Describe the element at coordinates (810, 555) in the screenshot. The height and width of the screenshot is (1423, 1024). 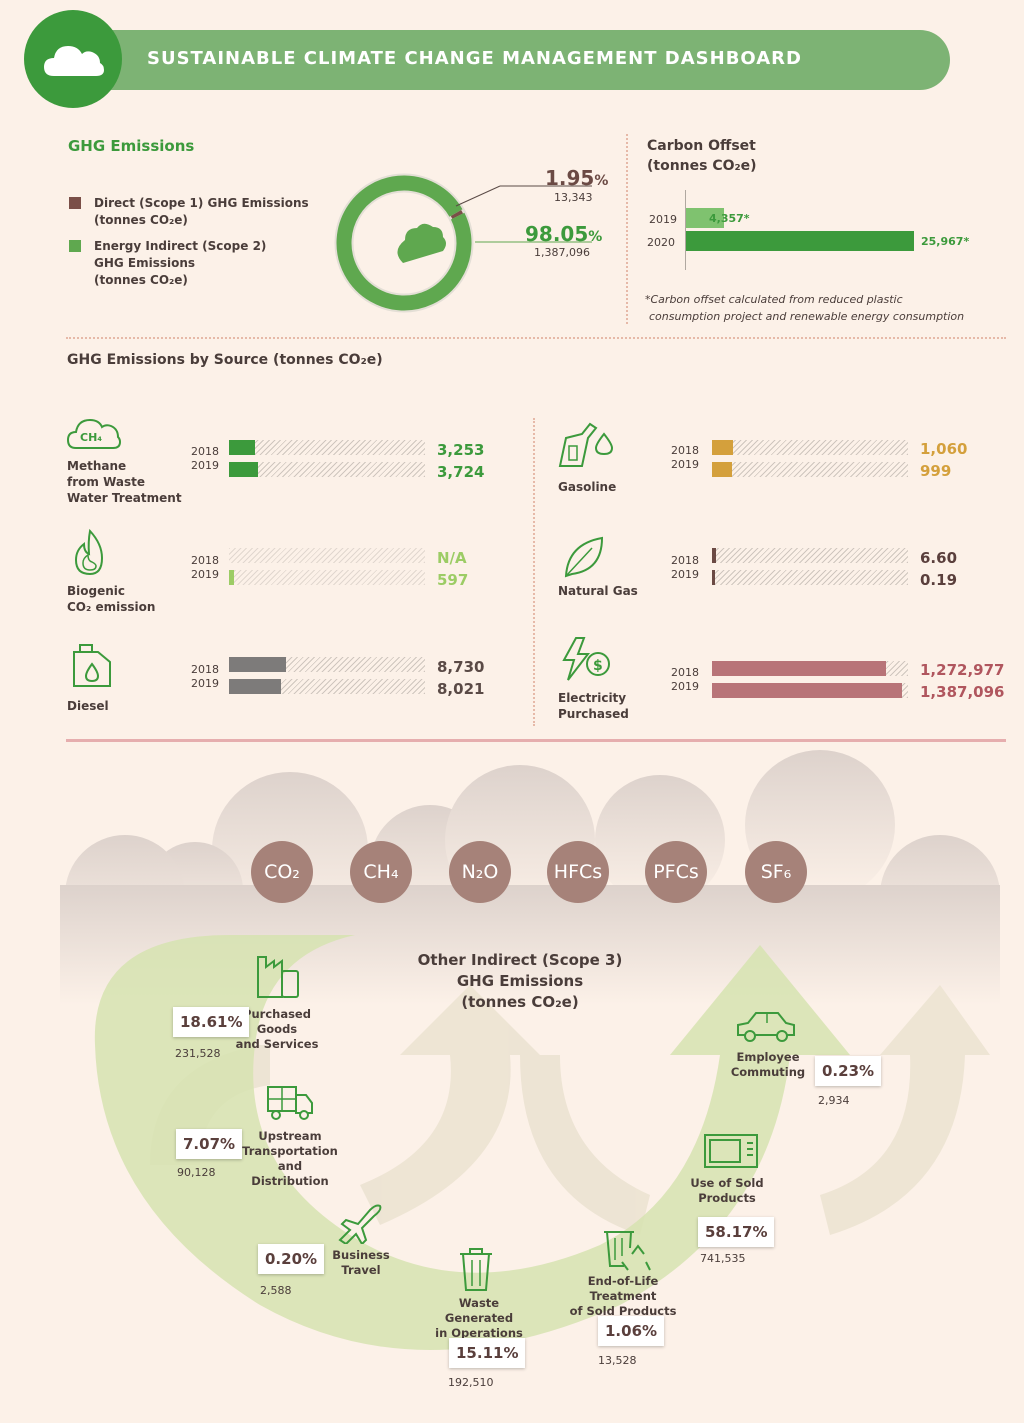
I see `natural-gas-bar-bg-2018` at that location.